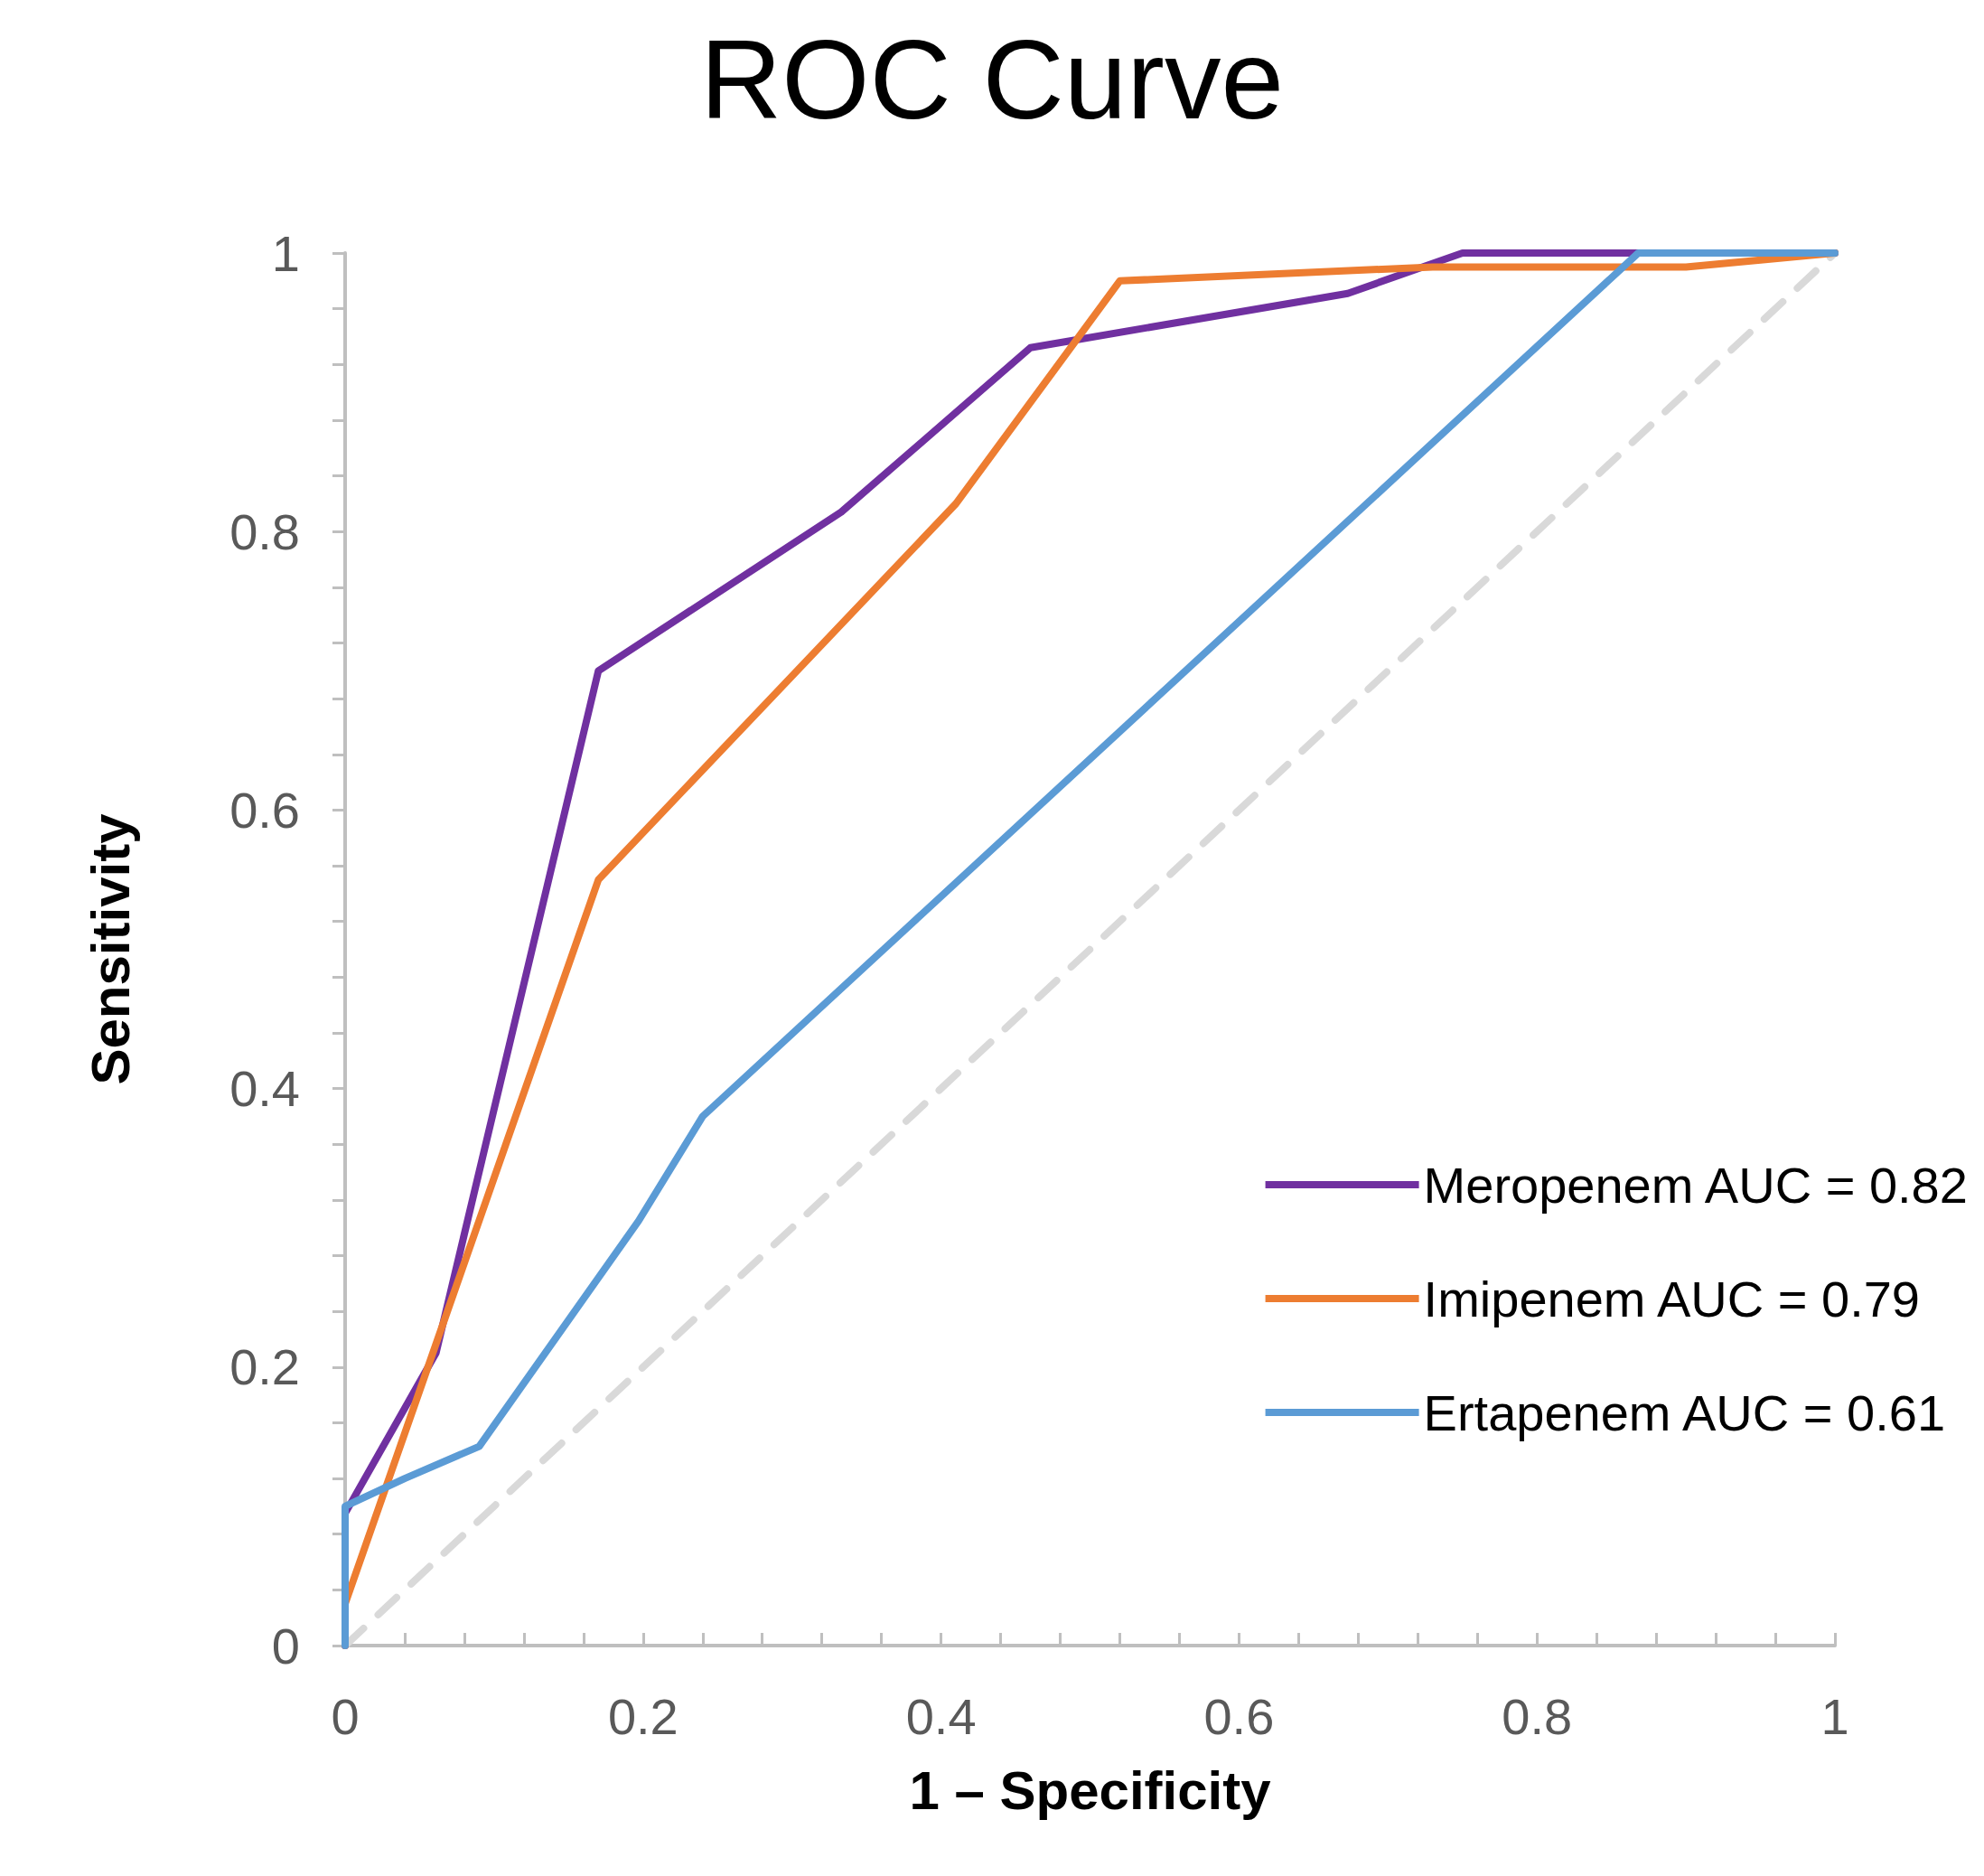 The image size is (1984, 1876). What do you see at coordinates (286, 1645) in the screenshot?
I see `y-tick-label: 0` at bounding box center [286, 1645].